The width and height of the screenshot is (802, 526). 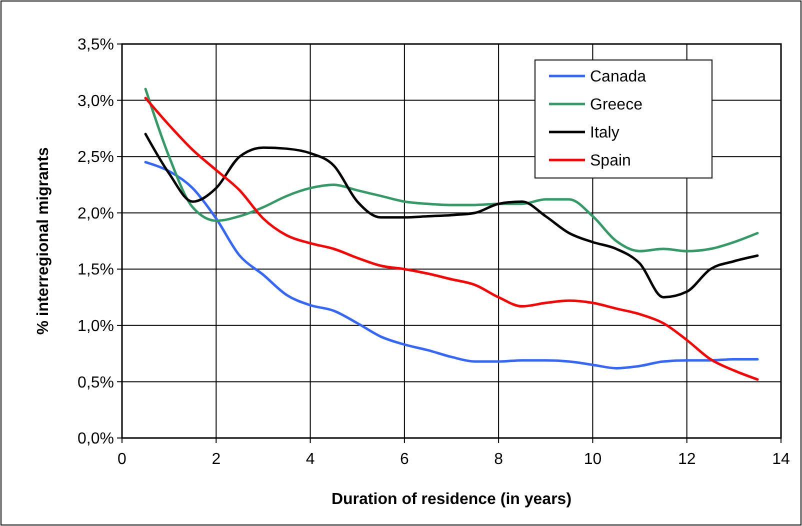 What do you see at coordinates (499, 459) in the screenshot?
I see `x-tick-label: 8` at bounding box center [499, 459].